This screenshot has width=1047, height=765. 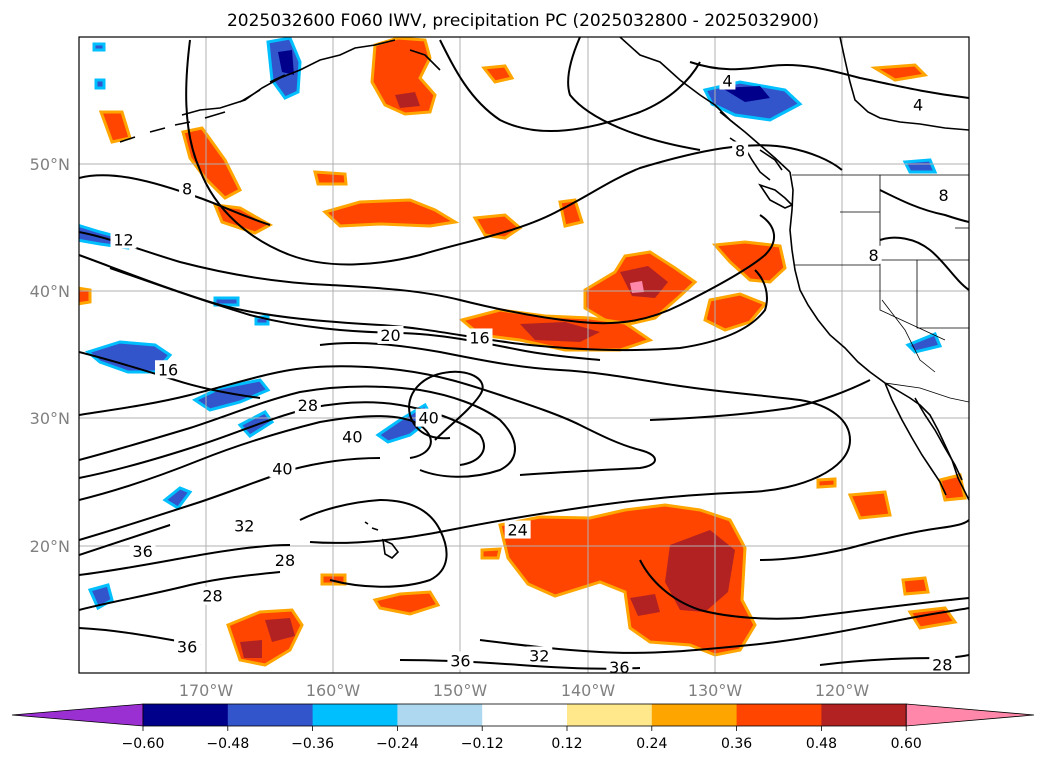 I want to click on colorbar-tick-label: 0.60, so click(x=906, y=744).